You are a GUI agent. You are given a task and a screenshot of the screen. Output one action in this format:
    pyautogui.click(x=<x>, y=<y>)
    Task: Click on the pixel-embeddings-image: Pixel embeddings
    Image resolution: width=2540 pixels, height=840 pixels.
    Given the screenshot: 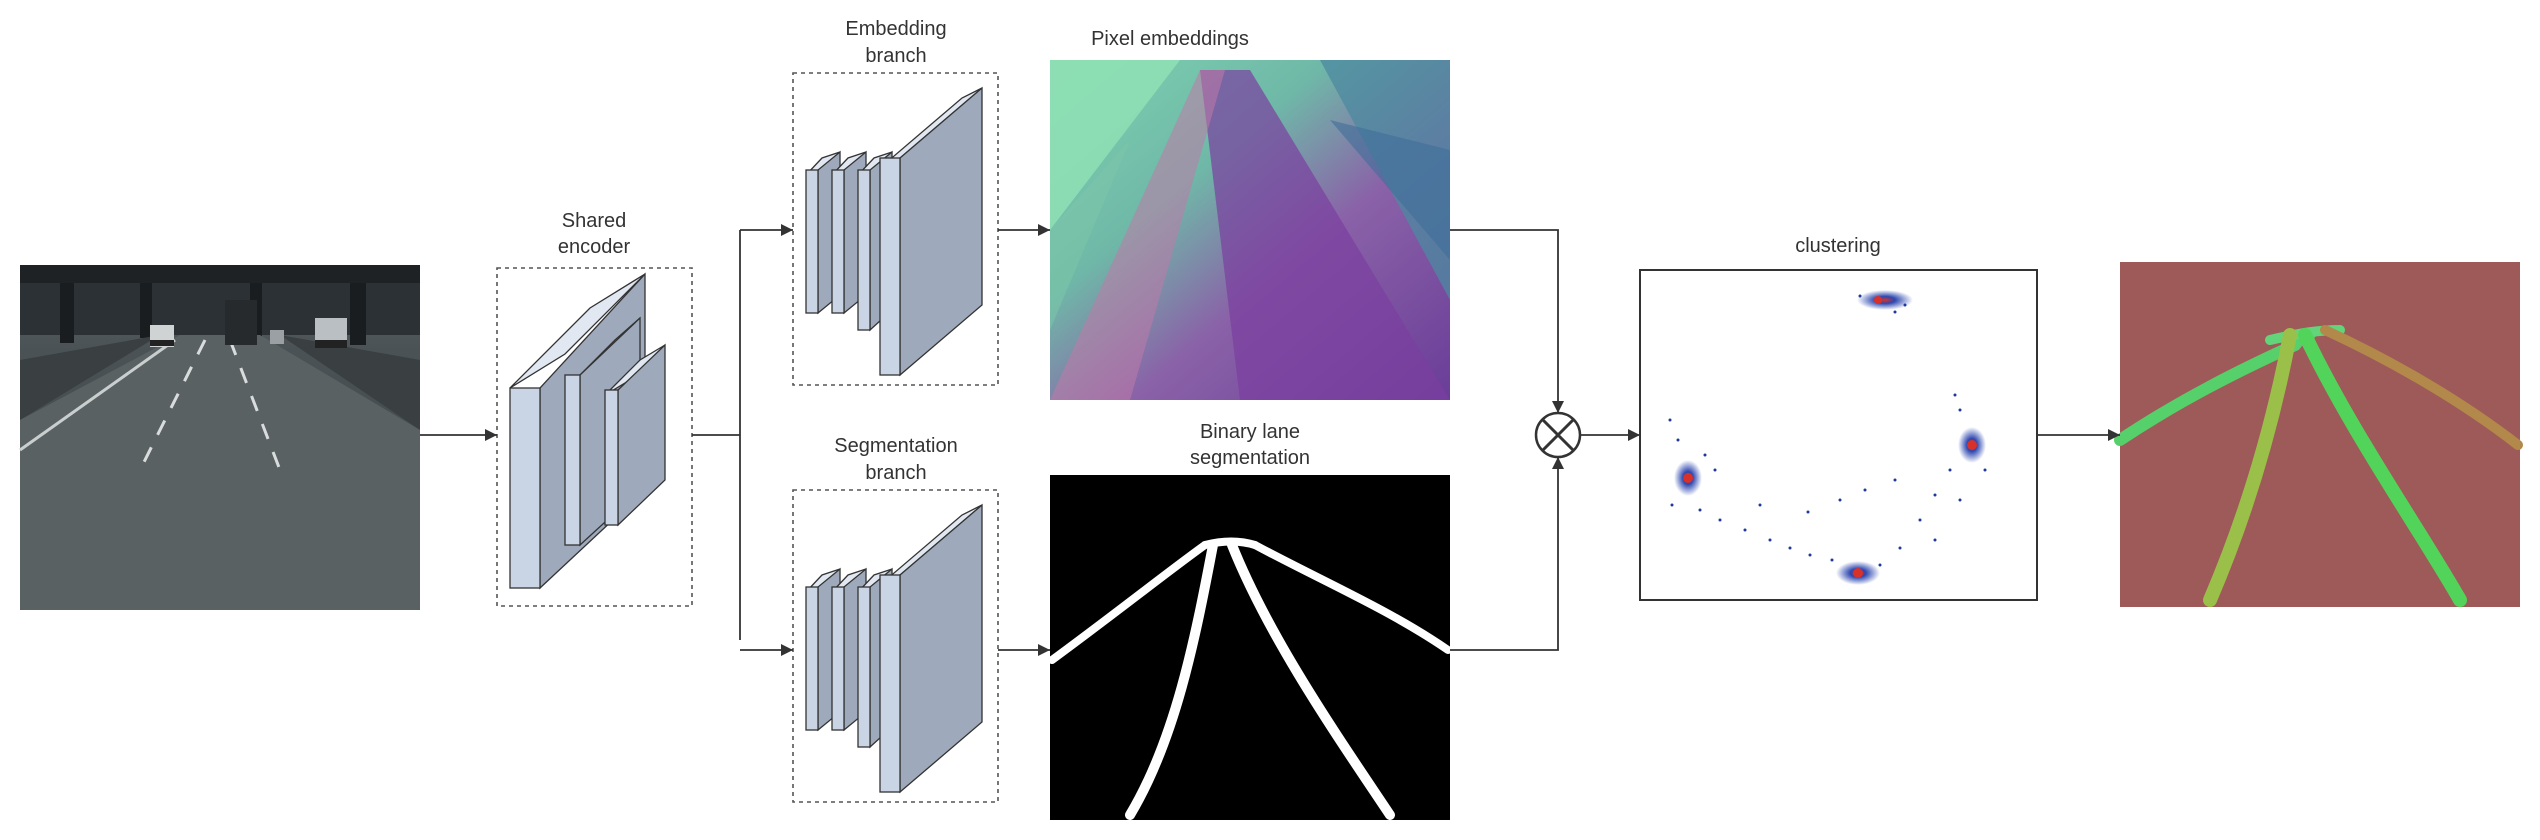 What is the action you would take?
    pyautogui.click(x=1250, y=214)
    